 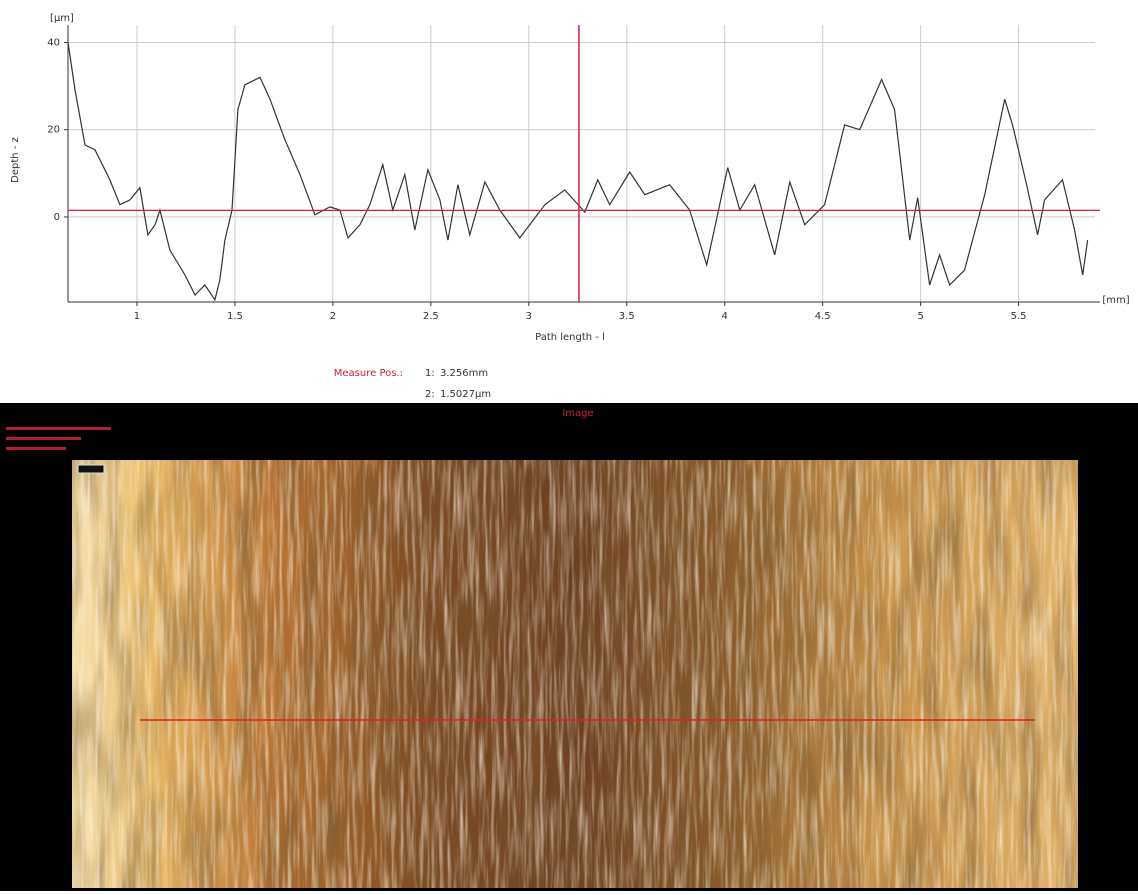 I want to click on x-tick-label: 5.5, so click(x=1019, y=316).